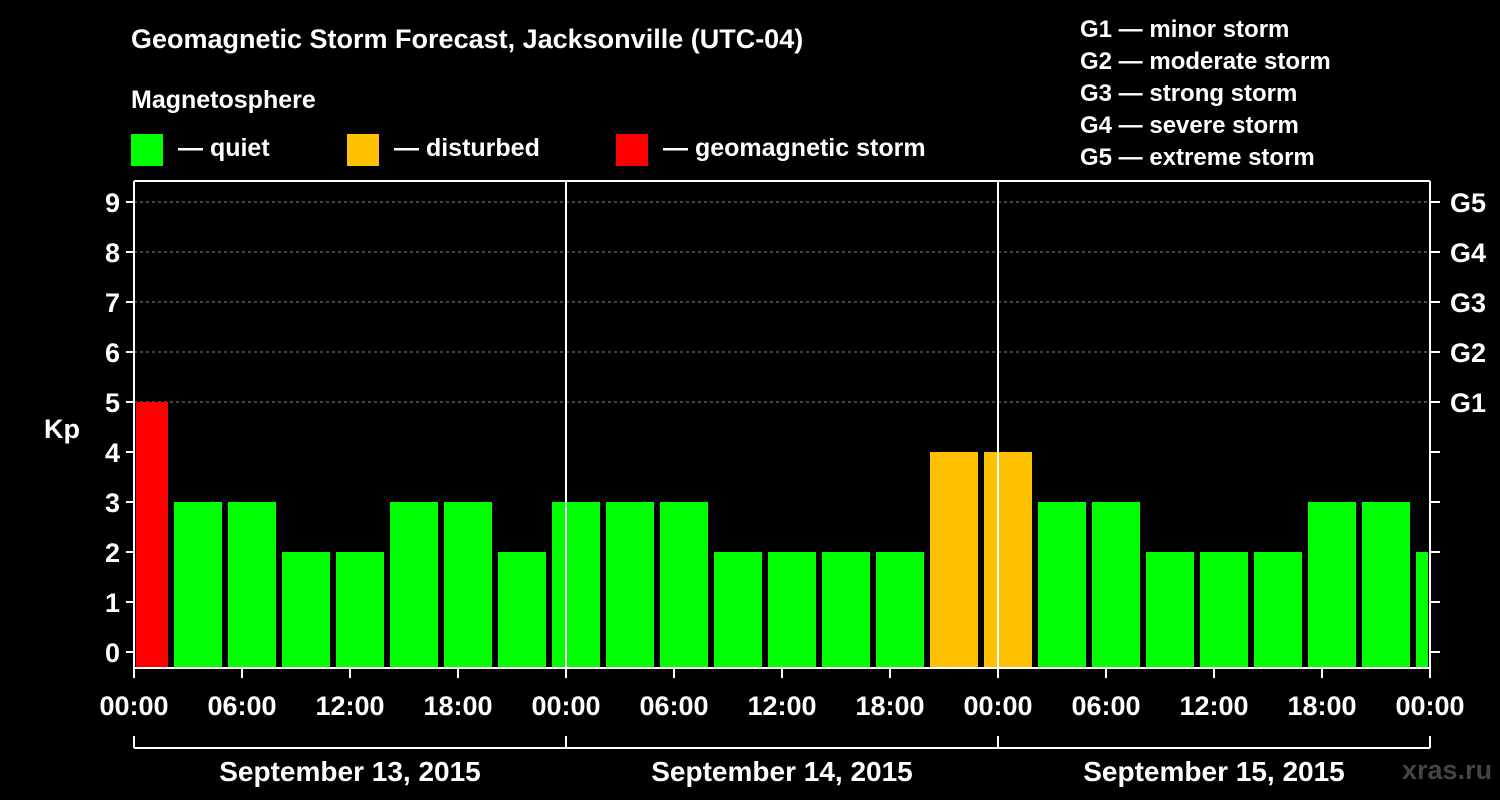 Image resolution: width=1500 pixels, height=800 pixels. What do you see at coordinates (62, 429) in the screenshot?
I see `y-axis-label: Kp` at bounding box center [62, 429].